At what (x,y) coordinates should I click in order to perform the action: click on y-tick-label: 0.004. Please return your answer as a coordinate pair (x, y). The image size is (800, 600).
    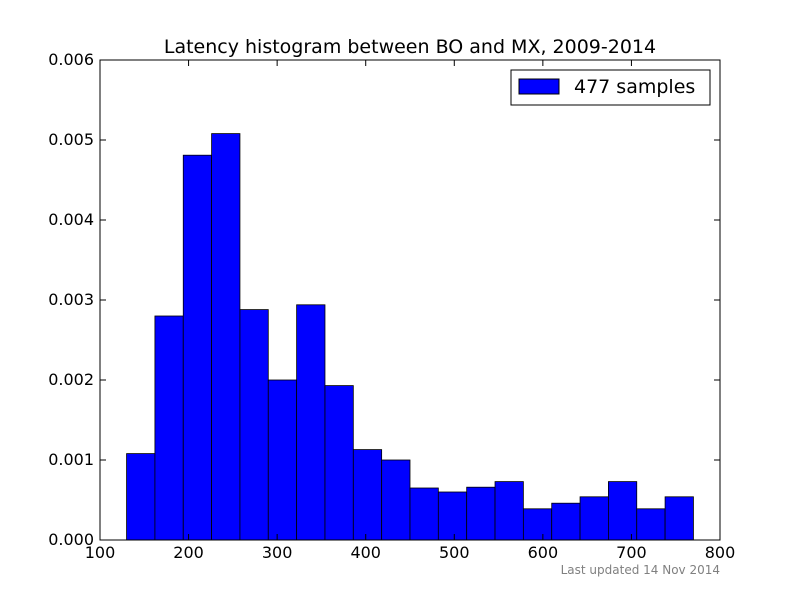
    Looking at the image, I should click on (71, 219).